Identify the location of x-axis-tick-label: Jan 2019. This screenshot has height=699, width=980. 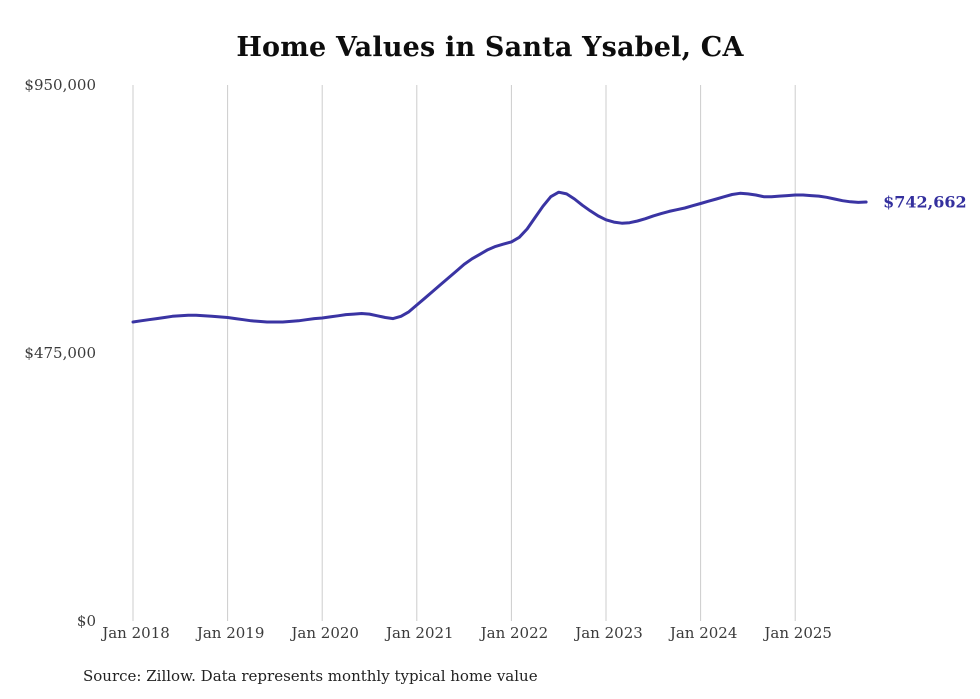
(230, 633).